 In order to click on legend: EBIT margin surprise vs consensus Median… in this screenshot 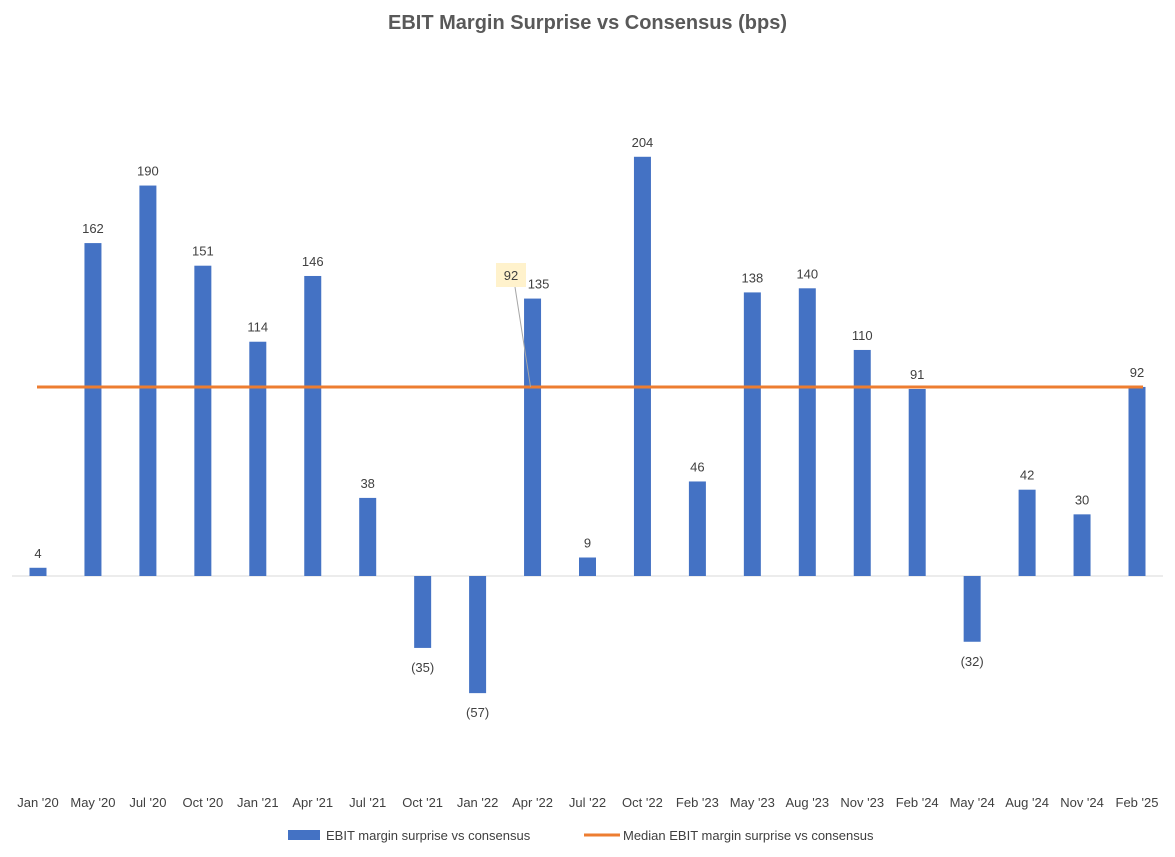, I will do `click(581, 835)`.